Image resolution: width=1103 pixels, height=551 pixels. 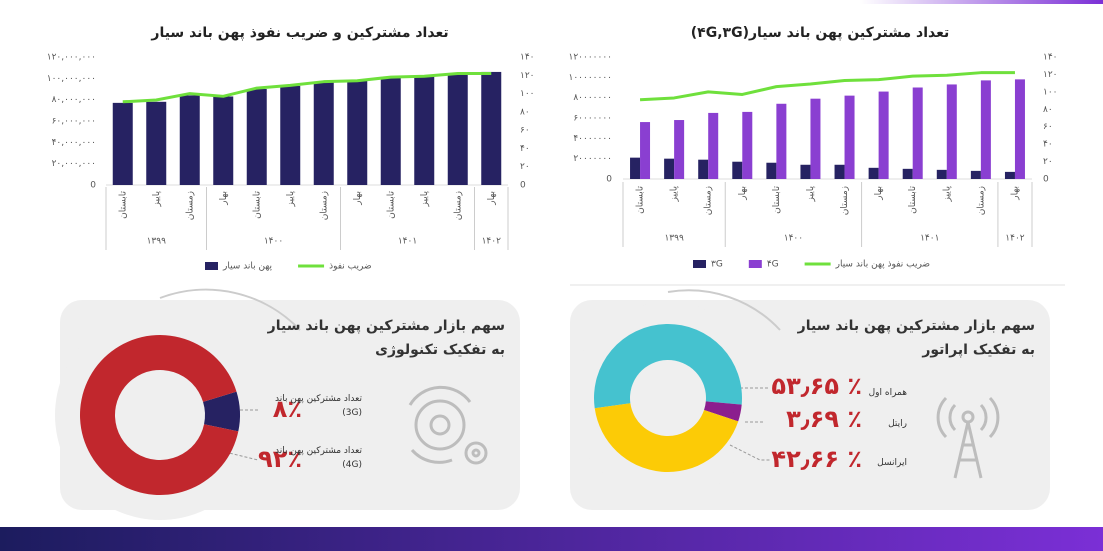 What do you see at coordinates (590, 78) in the screenshot?
I see `y-tick-label: ۱۰۰۰۰۰۰۰۰` at bounding box center [590, 78].